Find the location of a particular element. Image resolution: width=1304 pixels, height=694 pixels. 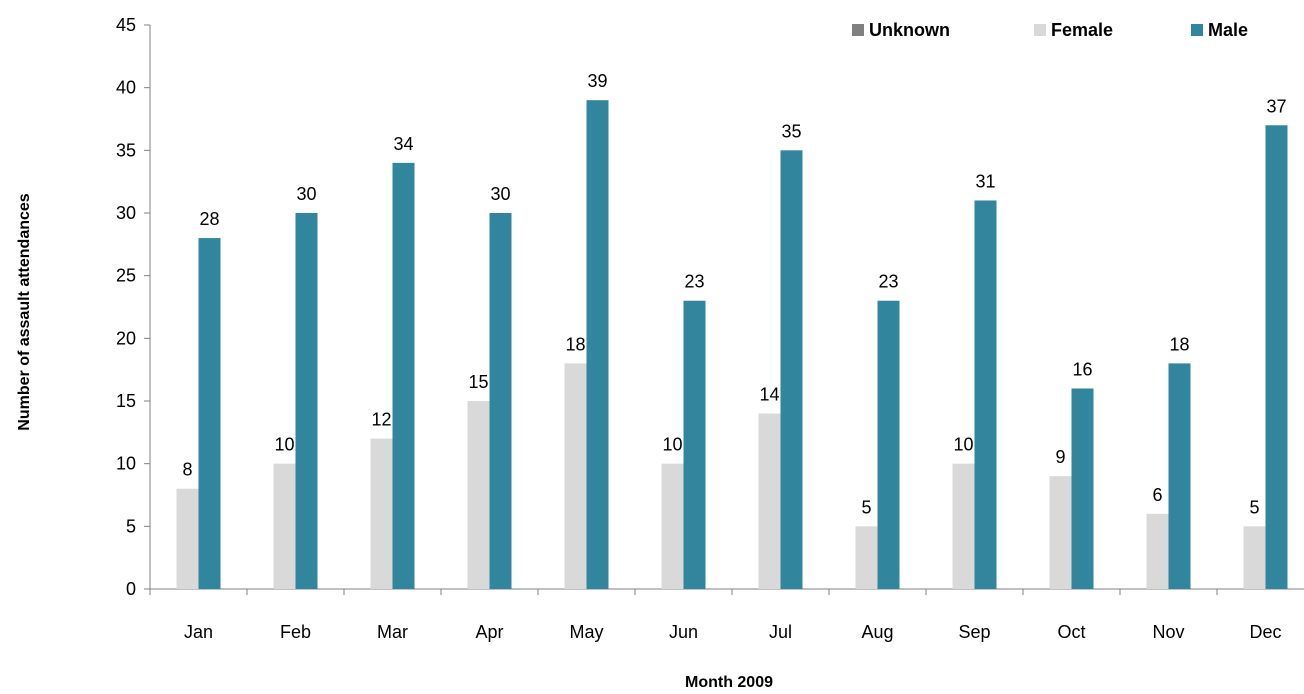

legend-swatch-unknown is located at coordinates (858, 30).